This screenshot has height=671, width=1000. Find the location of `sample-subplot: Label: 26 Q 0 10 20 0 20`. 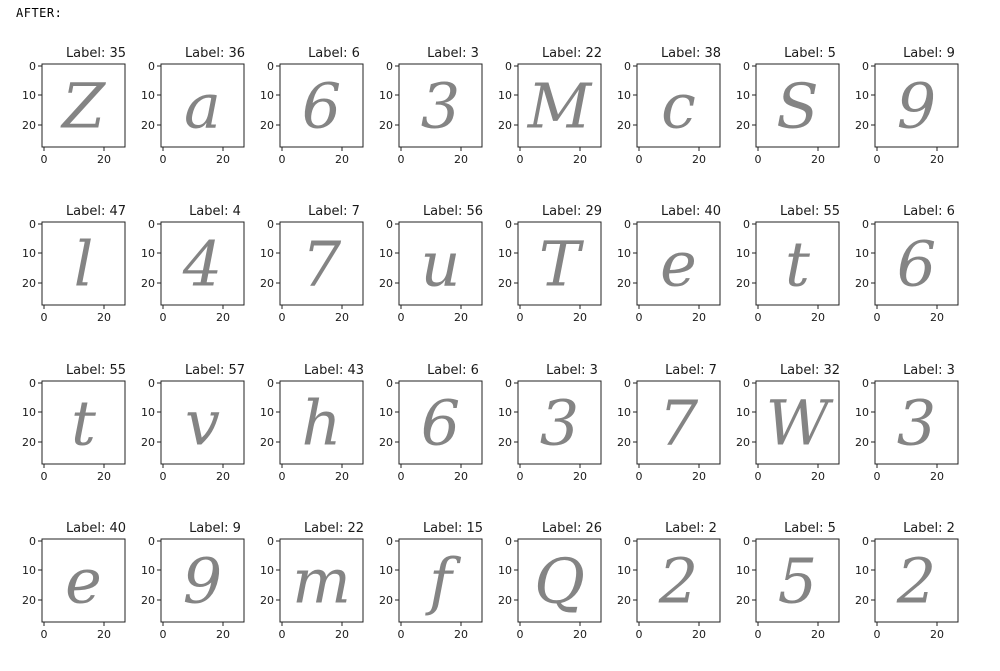

sample-subplot: Label: 26 Q 0 10 20 0 20 is located at coordinates (549, 596).